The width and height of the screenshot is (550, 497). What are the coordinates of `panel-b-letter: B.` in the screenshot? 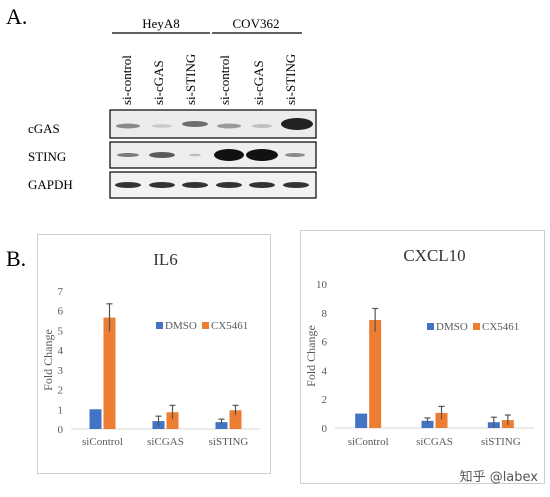 It's located at (16, 258).